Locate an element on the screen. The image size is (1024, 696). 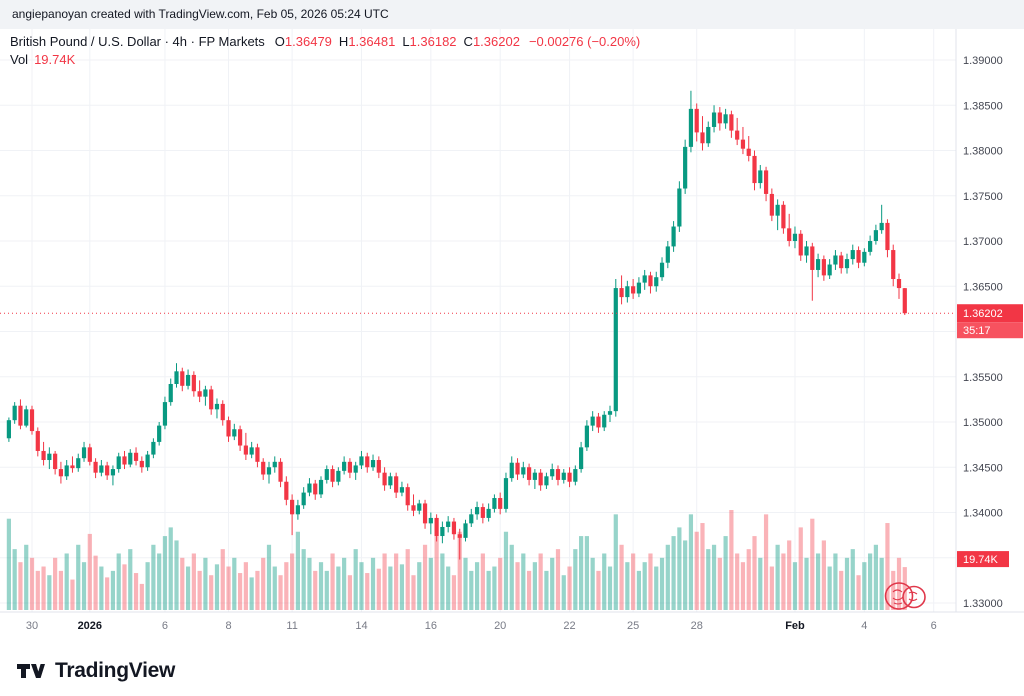
footer-bar: TradingView is located at coordinates (512, 670).